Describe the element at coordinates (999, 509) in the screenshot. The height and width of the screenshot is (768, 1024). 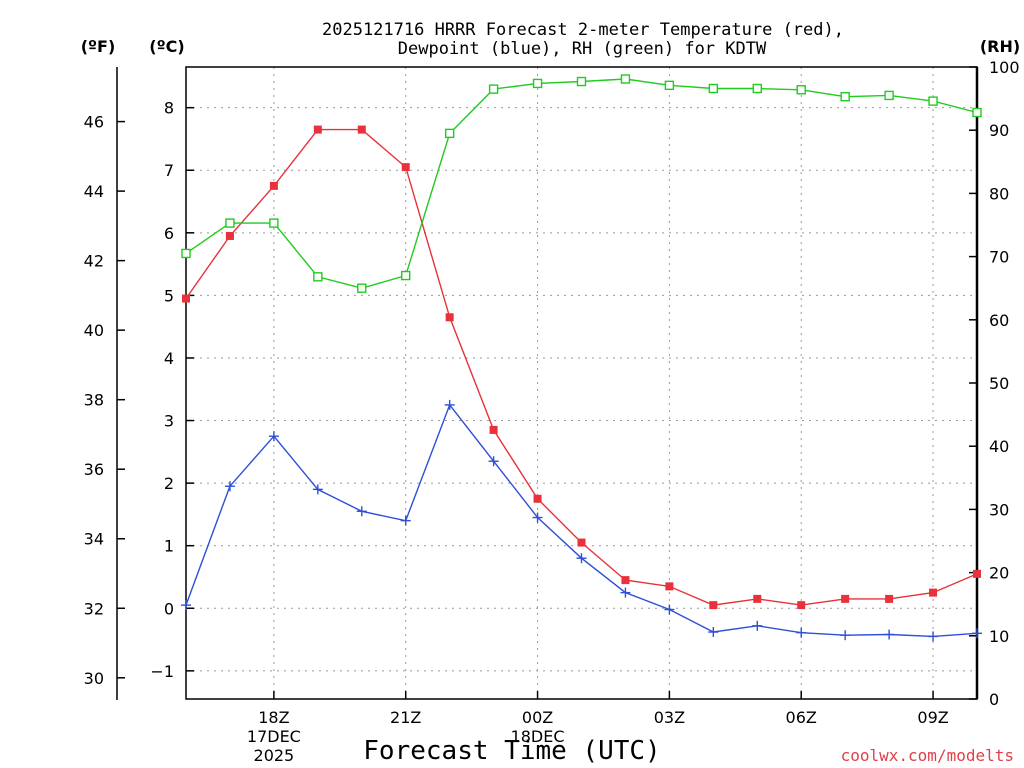
I see `rh-tick-label: 30` at that location.